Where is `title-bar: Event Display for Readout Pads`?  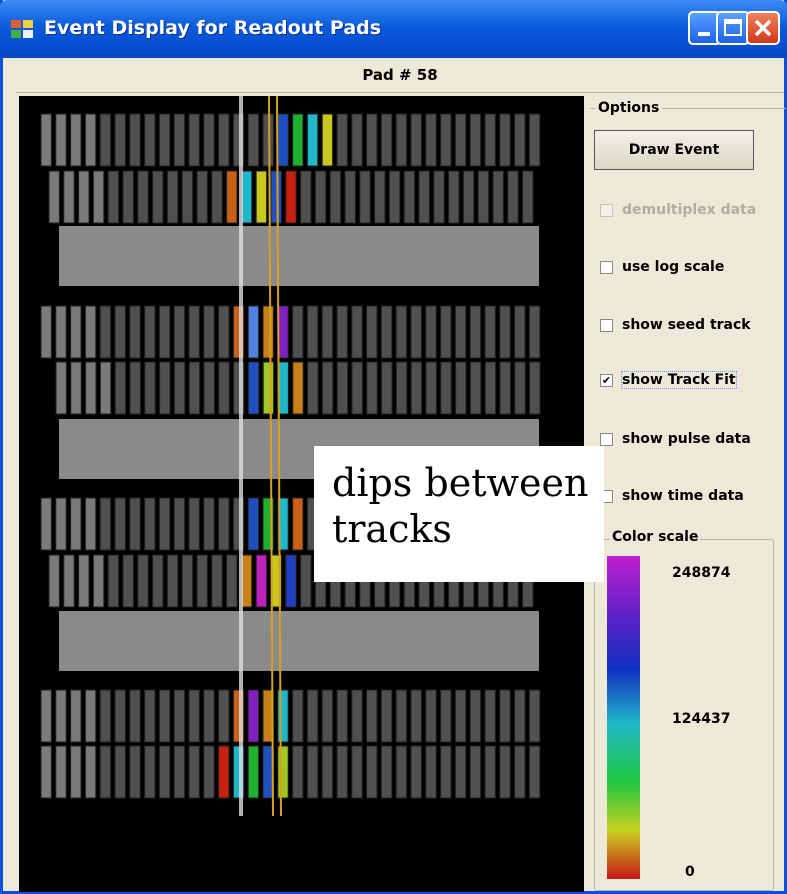
title-bar: Event Display for Readout Pads is located at coordinates (393, 29).